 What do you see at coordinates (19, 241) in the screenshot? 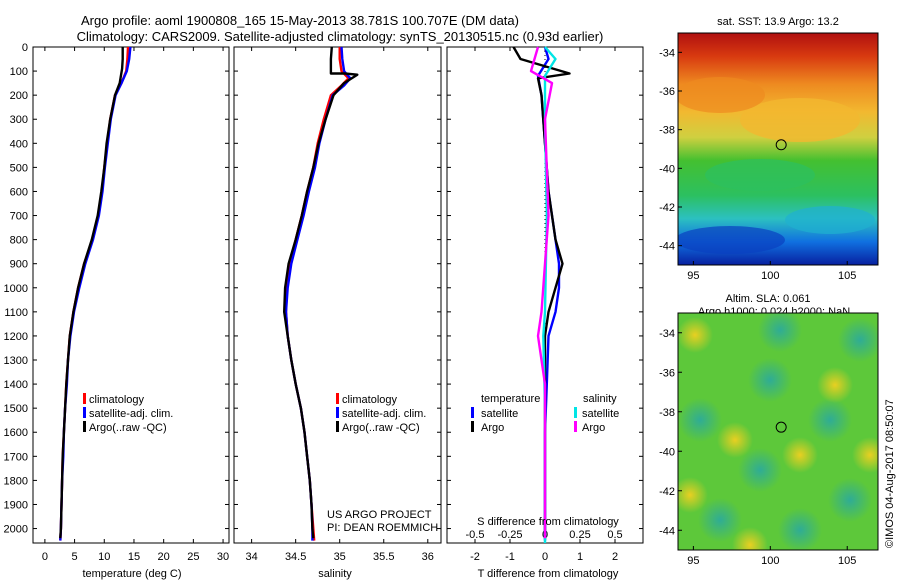
I see `depth-tick-label: 800` at bounding box center [19, 241].